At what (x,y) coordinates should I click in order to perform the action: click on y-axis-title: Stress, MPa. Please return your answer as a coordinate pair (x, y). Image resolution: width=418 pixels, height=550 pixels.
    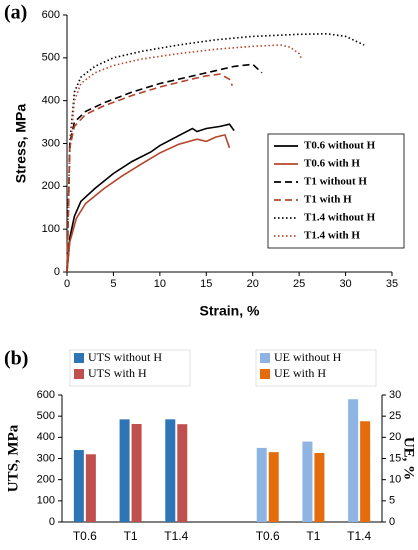
    Looking at the image, I should click on (21, 144).